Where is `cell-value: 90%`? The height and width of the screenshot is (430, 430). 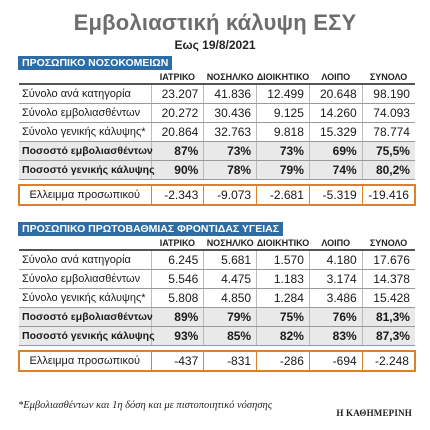 cell-value: 90% is located at coordinates (177, 170).